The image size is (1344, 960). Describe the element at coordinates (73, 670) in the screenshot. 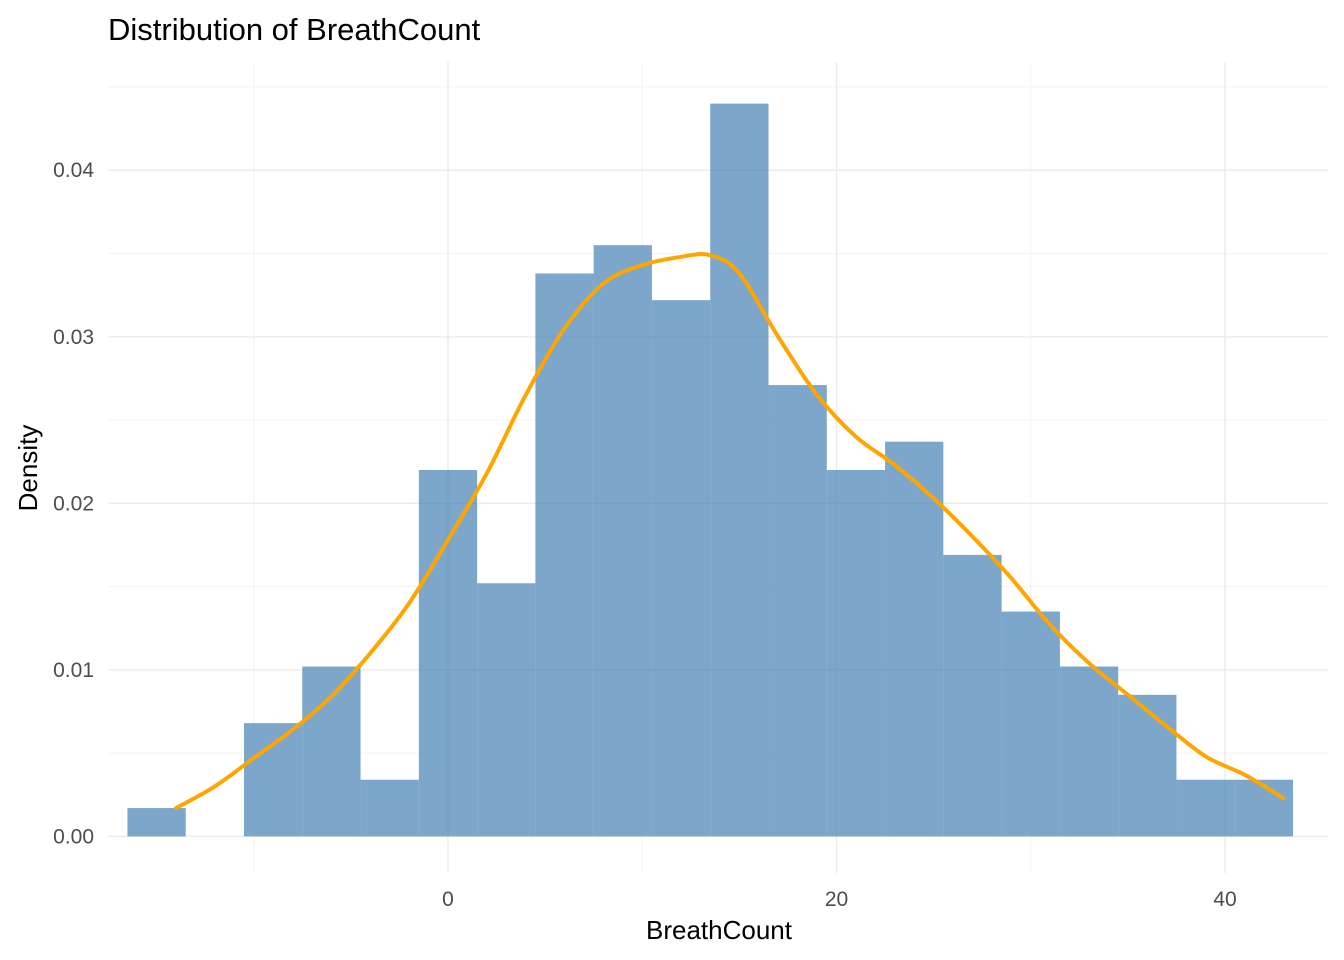

I see `y-tick-label: 0.01` at that location.